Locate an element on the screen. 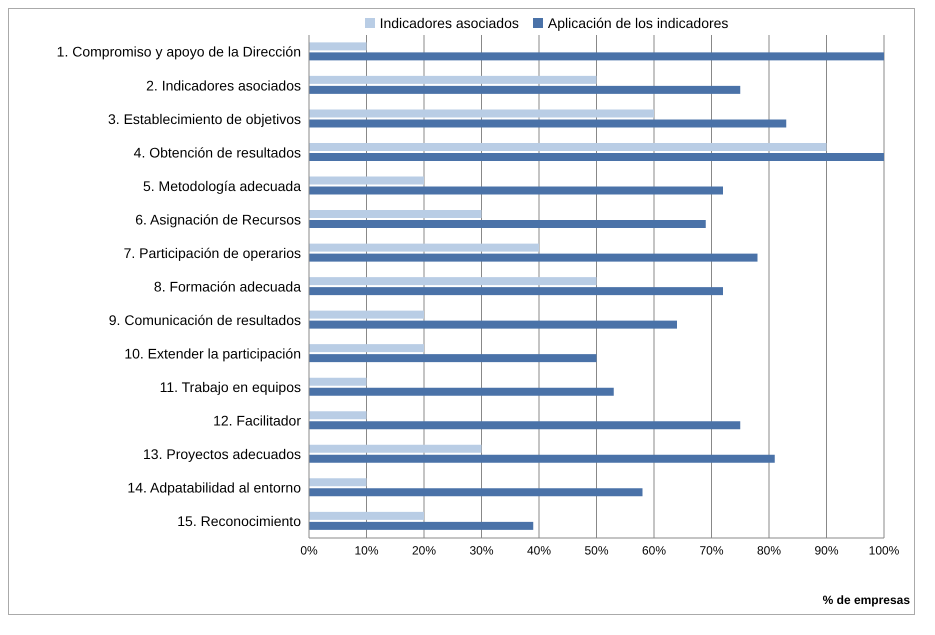  y-tick-label: 4. Obtención de resultados is located at coordinates (217, 152).